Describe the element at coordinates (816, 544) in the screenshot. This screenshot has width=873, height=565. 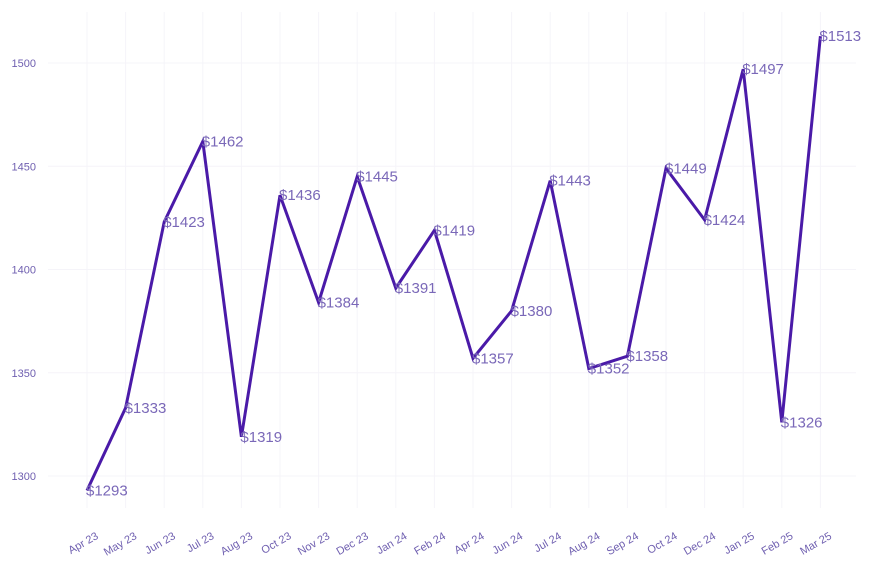
I see `x-tick-label: Mar 25` at that location.